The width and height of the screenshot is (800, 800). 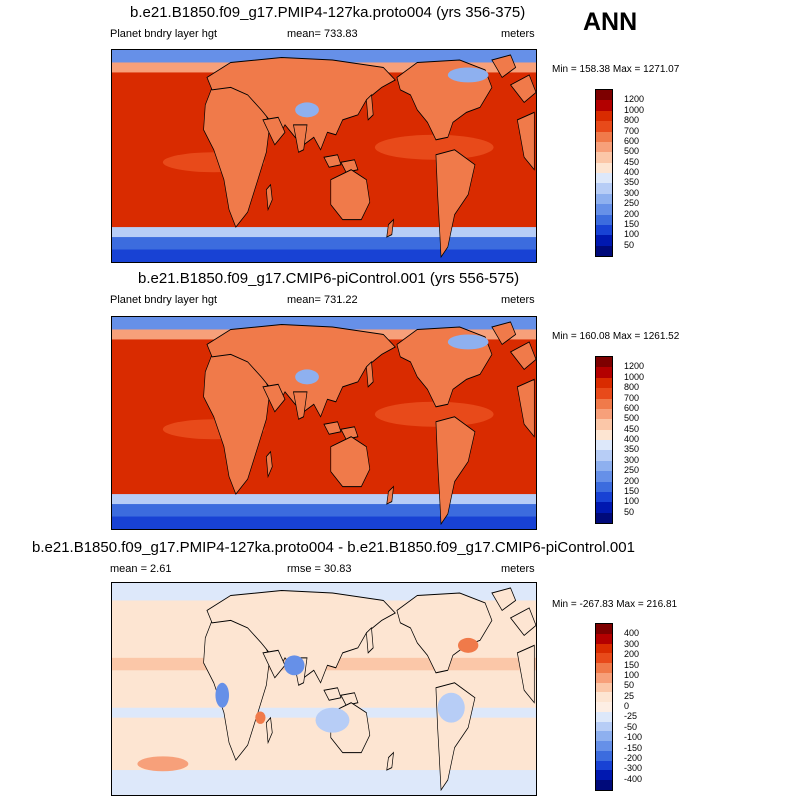 I want to click on panel-3-mean: mean = 2.61, so click(x=141, y=569).